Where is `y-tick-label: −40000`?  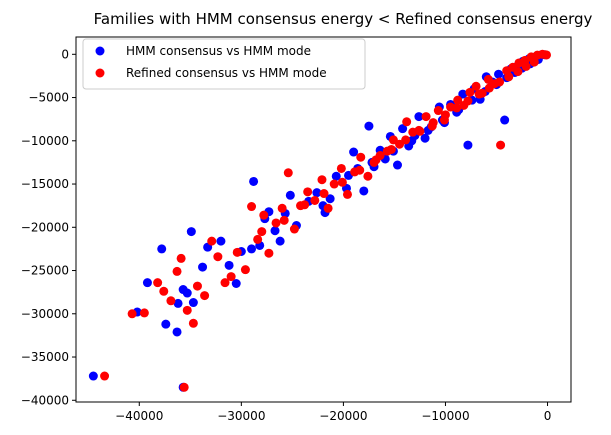 y-tick-label: −40000 is located at coordinates (45, 400).